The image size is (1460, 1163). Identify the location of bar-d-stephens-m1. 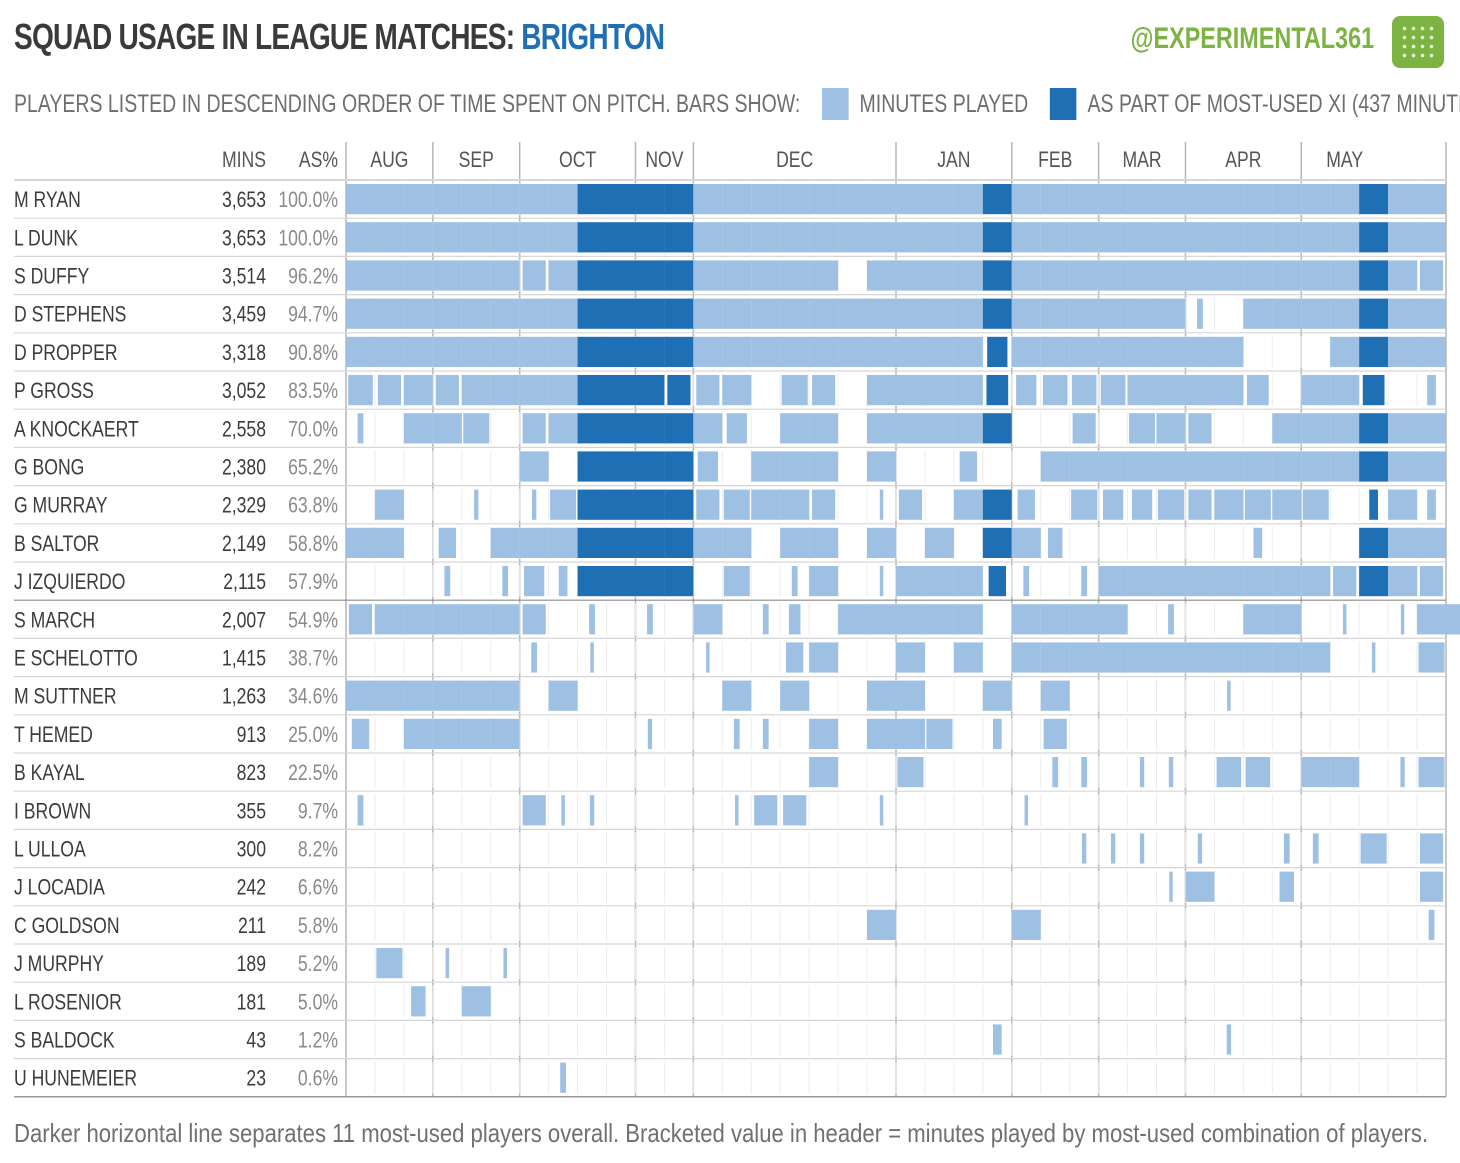
(360, 313).